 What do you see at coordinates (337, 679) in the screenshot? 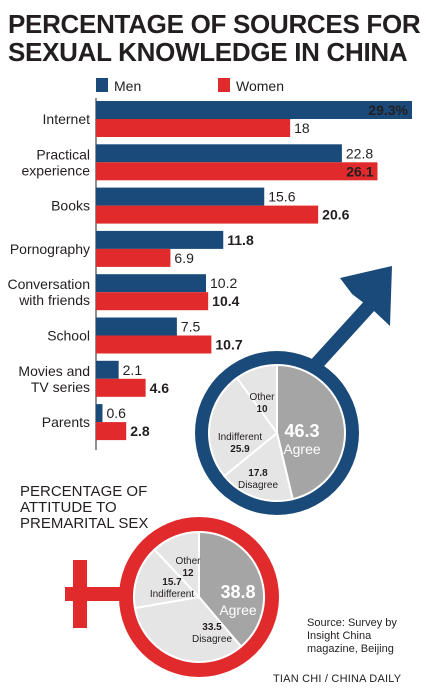
I see `credit-line: TIAN CHI / CHINA DAILY` at bounding box center [337, 679].